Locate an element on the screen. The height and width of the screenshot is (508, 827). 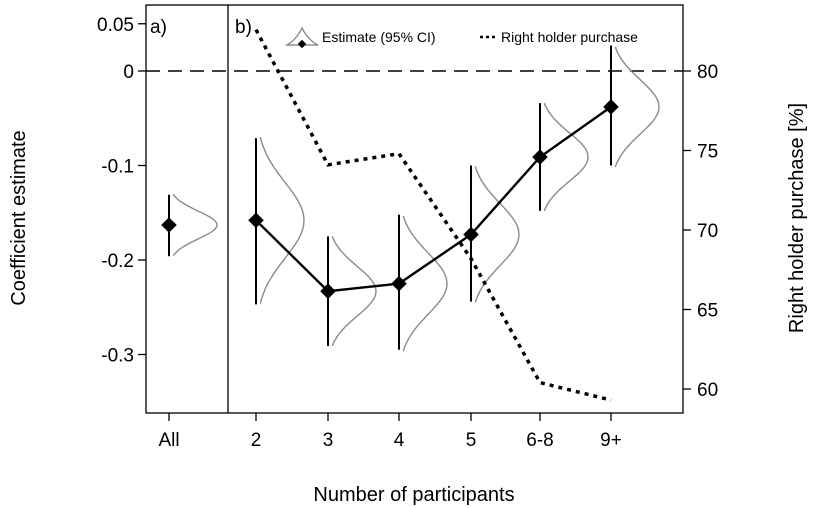
legend-density-icon is located at coordinates (301, 36).